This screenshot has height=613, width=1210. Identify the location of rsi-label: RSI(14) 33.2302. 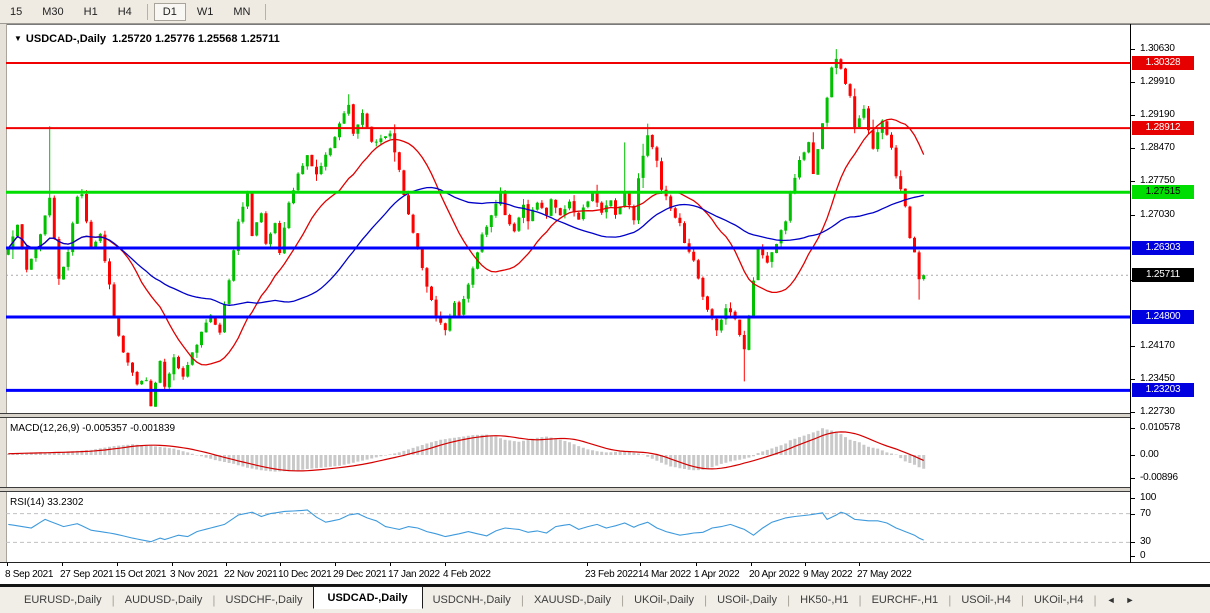
(47, 502).